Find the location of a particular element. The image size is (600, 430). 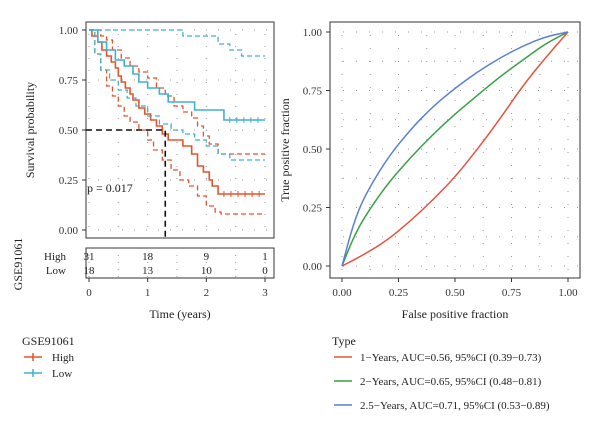

risk-cell-low: 0 is located at coordinates (265, 271).